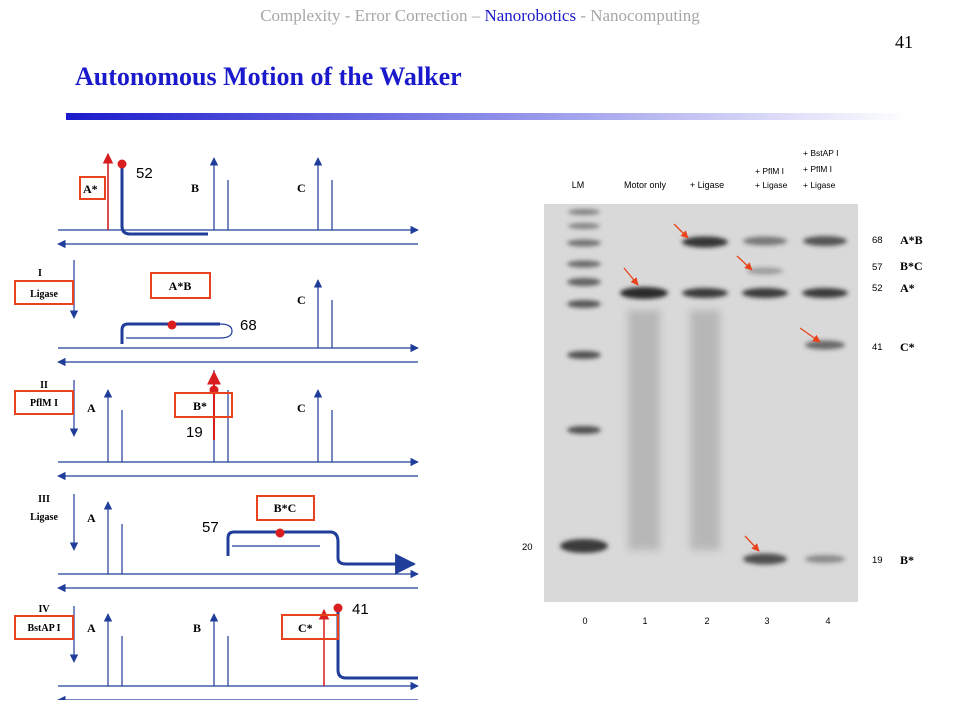 This screenshot has height=720, width=960. What do you see at coordinates (681, 231) in the screenshot?
I see `arrow-ligase-band` at bounding box center [681, 231].